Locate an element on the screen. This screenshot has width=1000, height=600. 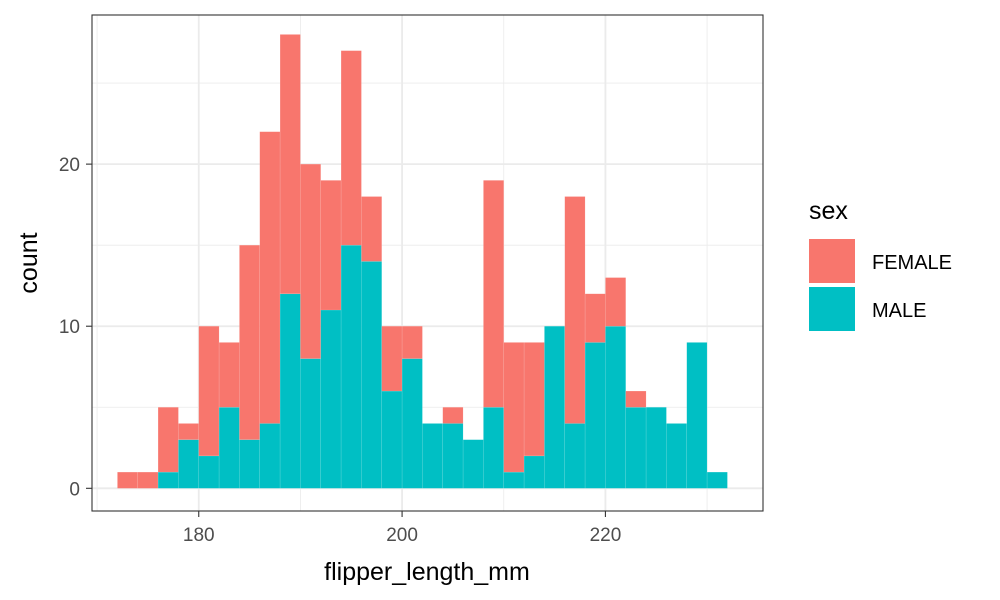
x-tick-label: 220 is located at coordinates (606, 535).